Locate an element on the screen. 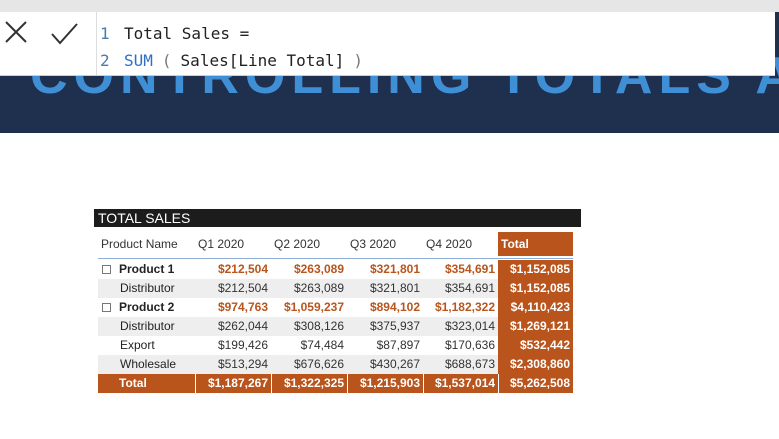 The height and width of the screenshot is (439, 779). value-cell: $199,426 is located at coordinates (242, 345).